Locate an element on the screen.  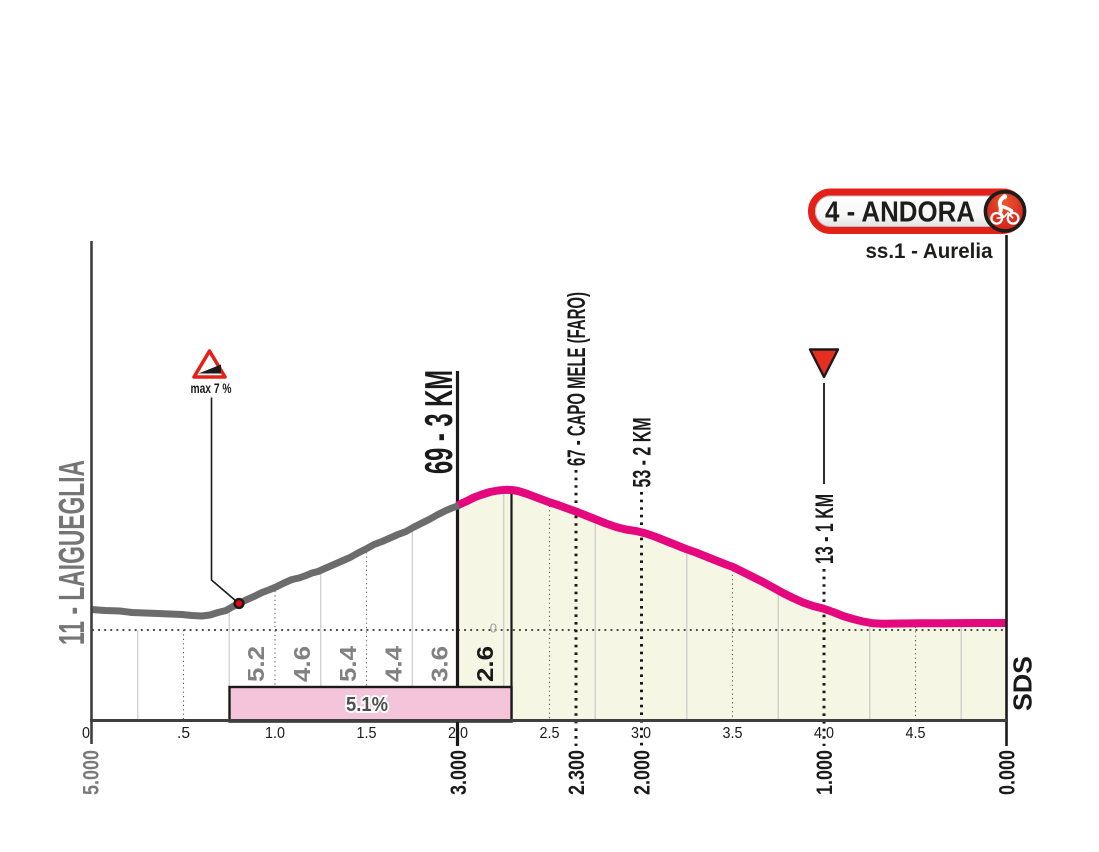
svg-text: 4.5 is located at coordinates (916, 733).